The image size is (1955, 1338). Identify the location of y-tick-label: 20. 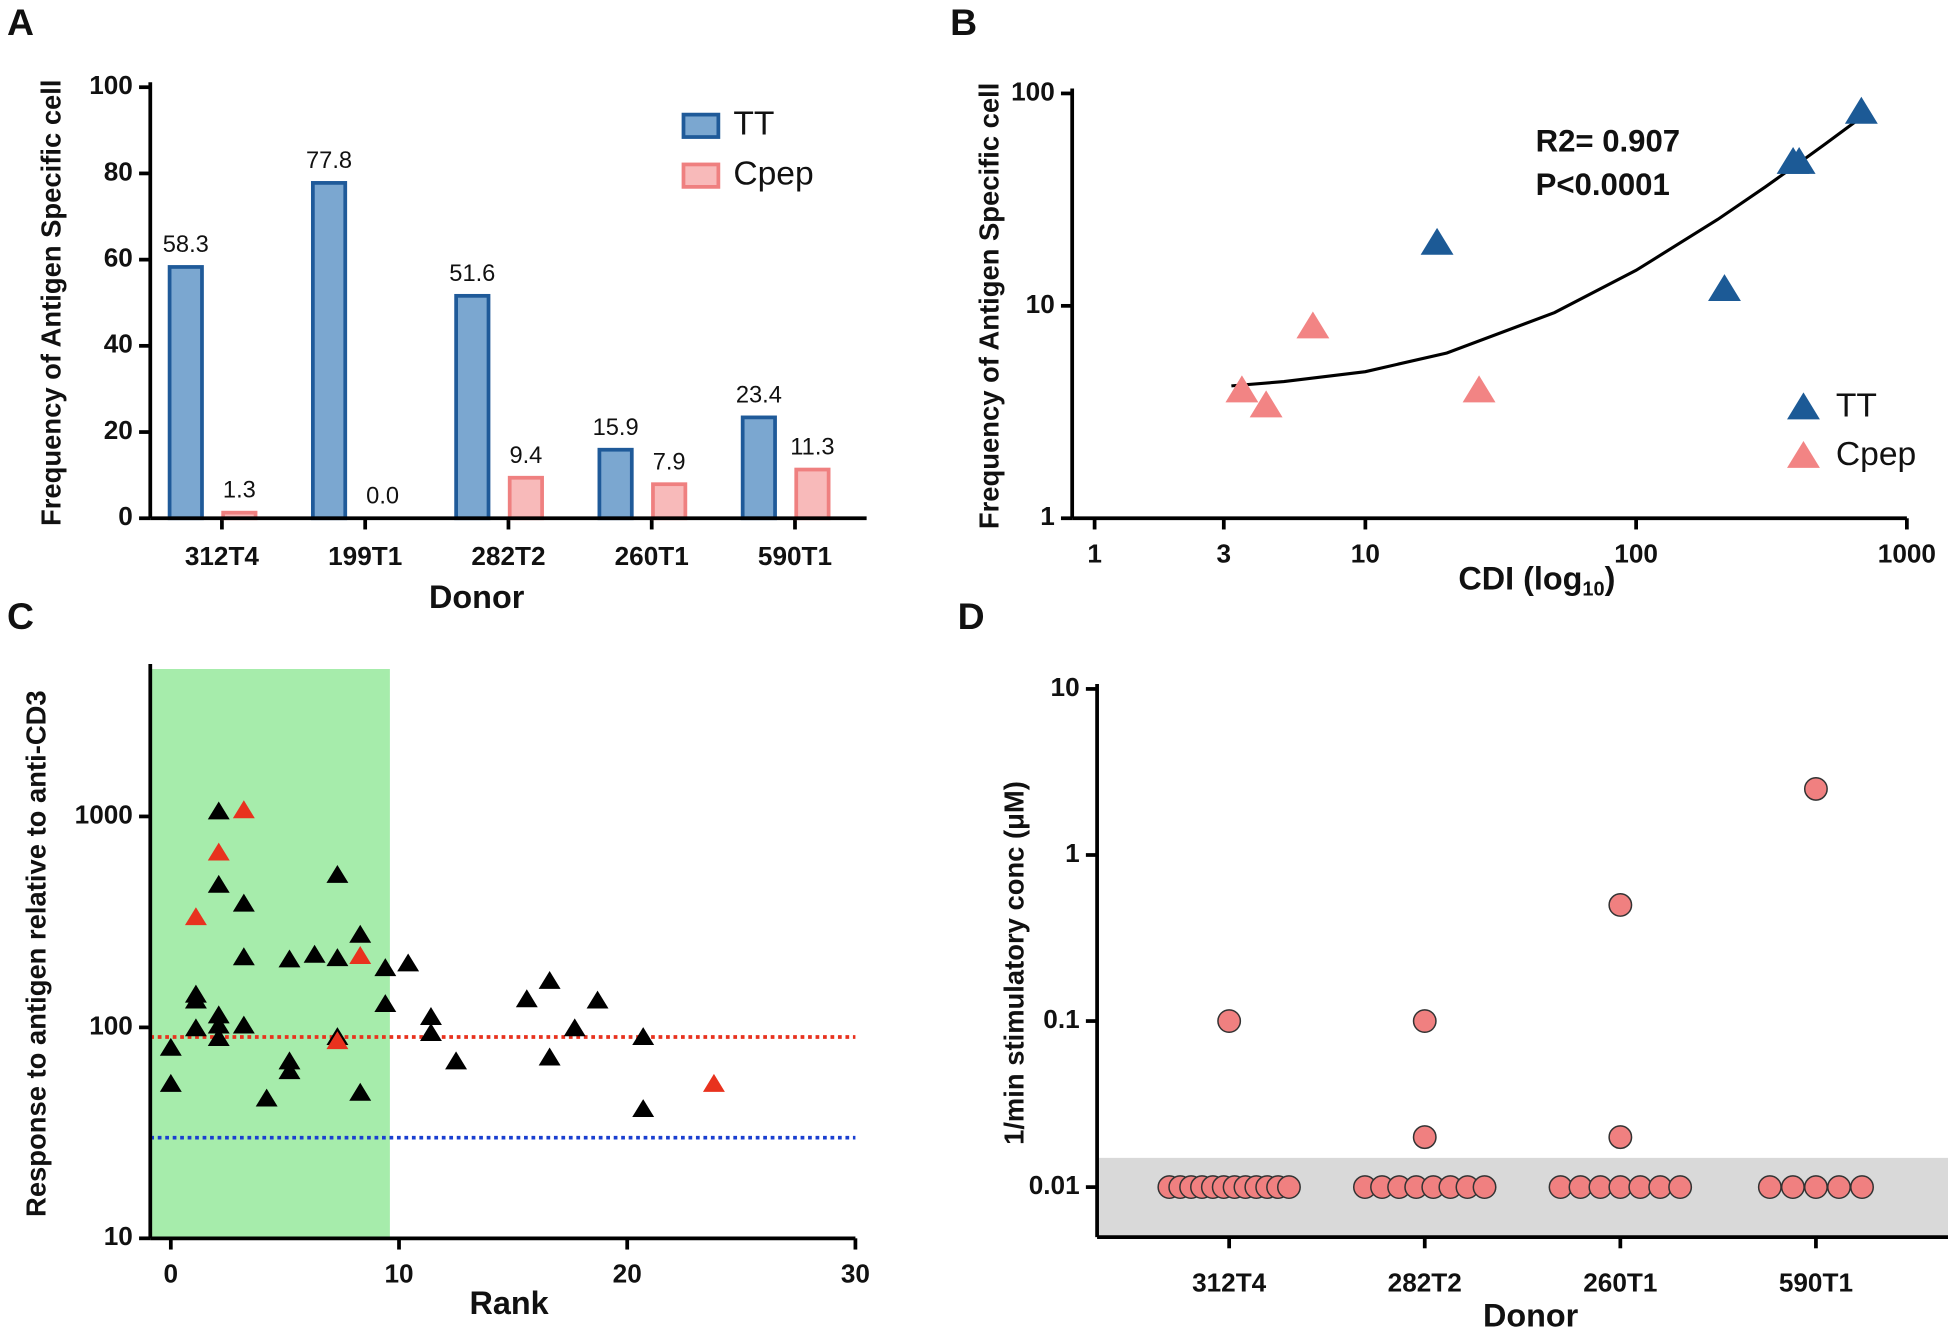
(118, 430).